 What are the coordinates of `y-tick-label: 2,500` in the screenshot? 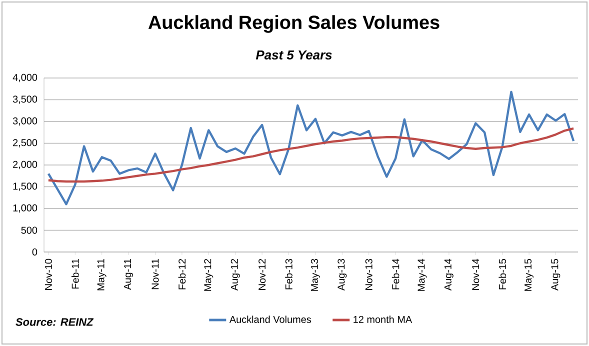 It's located at (25, 143).